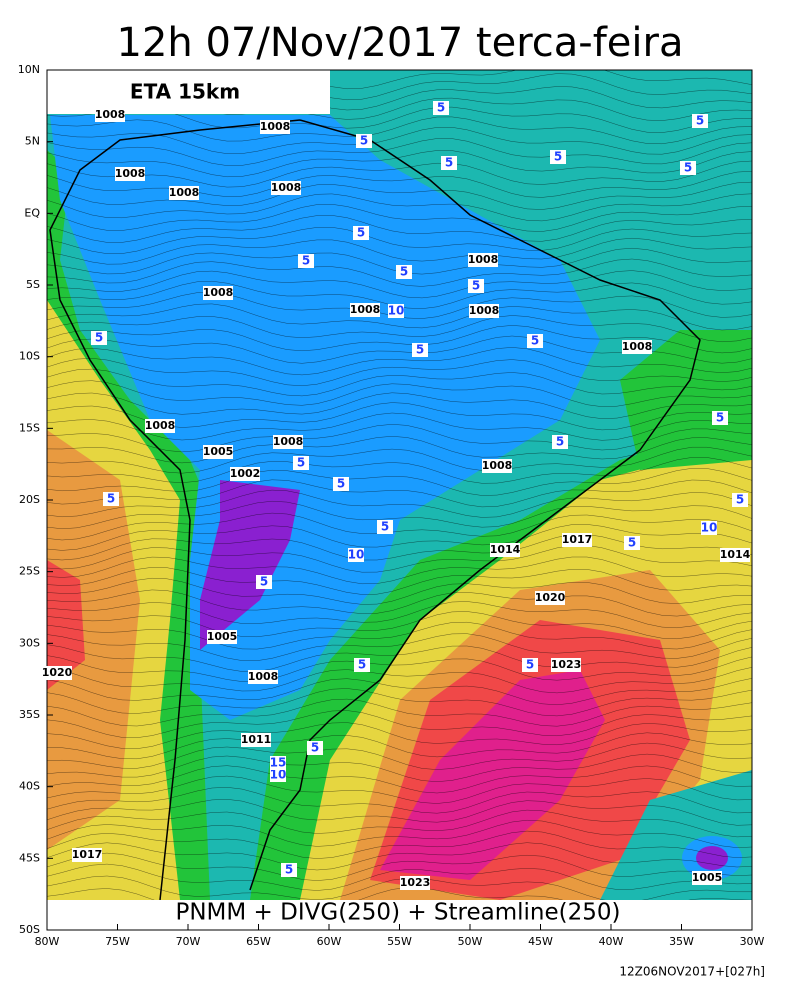 This screenshot has height=1004, width=800. I want to click on orange-band, so click(93, 640).